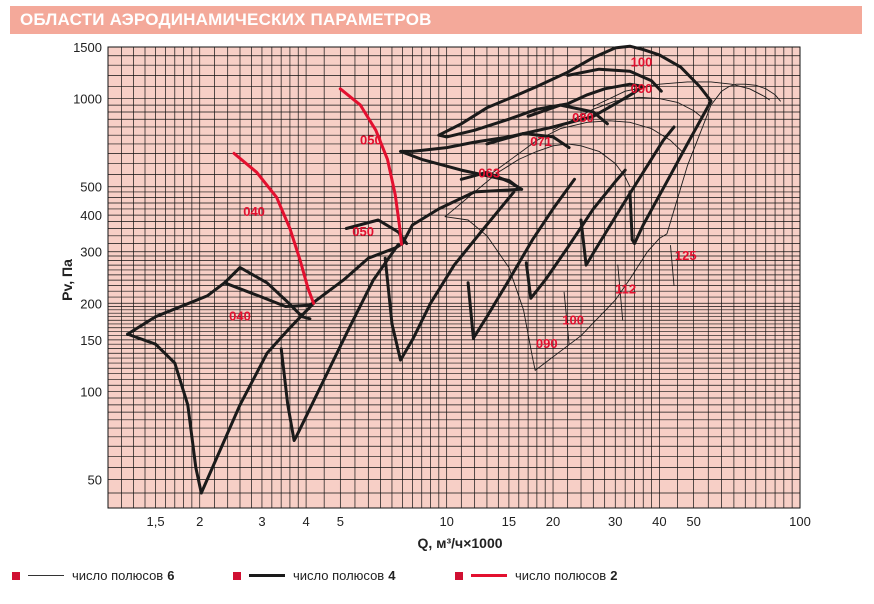 Image resolution: width=874 pixels, height=604 pixels. What do you see at coordinates (553, 521) in the screenshot?
I see `x-tick-label: 20` at bounding box center [553, 521].